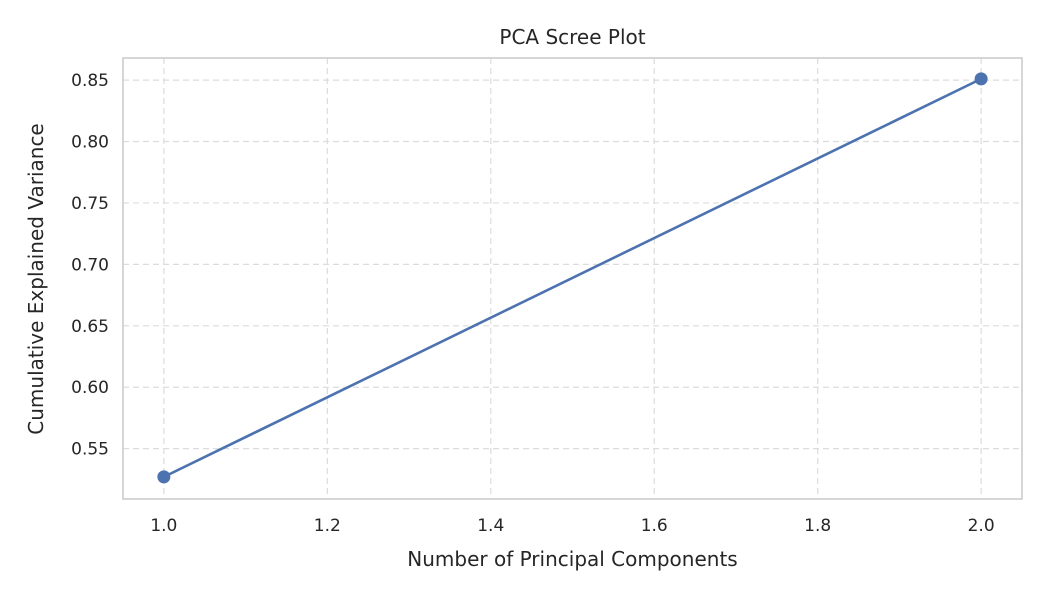 Image resolution: width=1050 pixels, height=600 pixels. Describe the element at coordinates (90, 327) in the screenshot. I see `y-tick-label: 0.65` at that location.